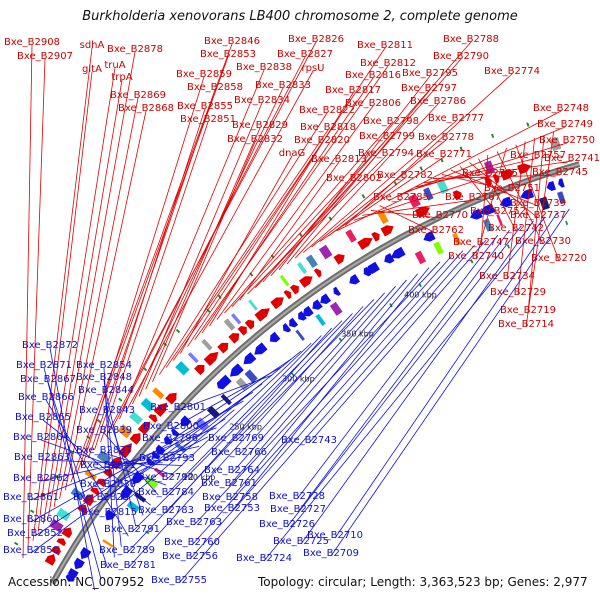 The height and width of the screenshot is (600, 600). Describe the element at coordinates (373, 75) in the screenshot. I see `forward-gene-label: Bxe_B2816` at that location.